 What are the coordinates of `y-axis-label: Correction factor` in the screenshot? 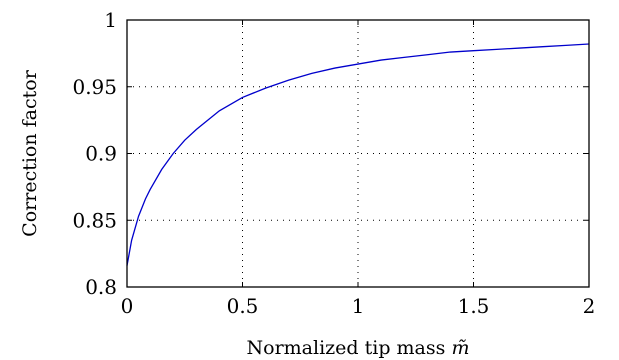 It's located at (30, 153).